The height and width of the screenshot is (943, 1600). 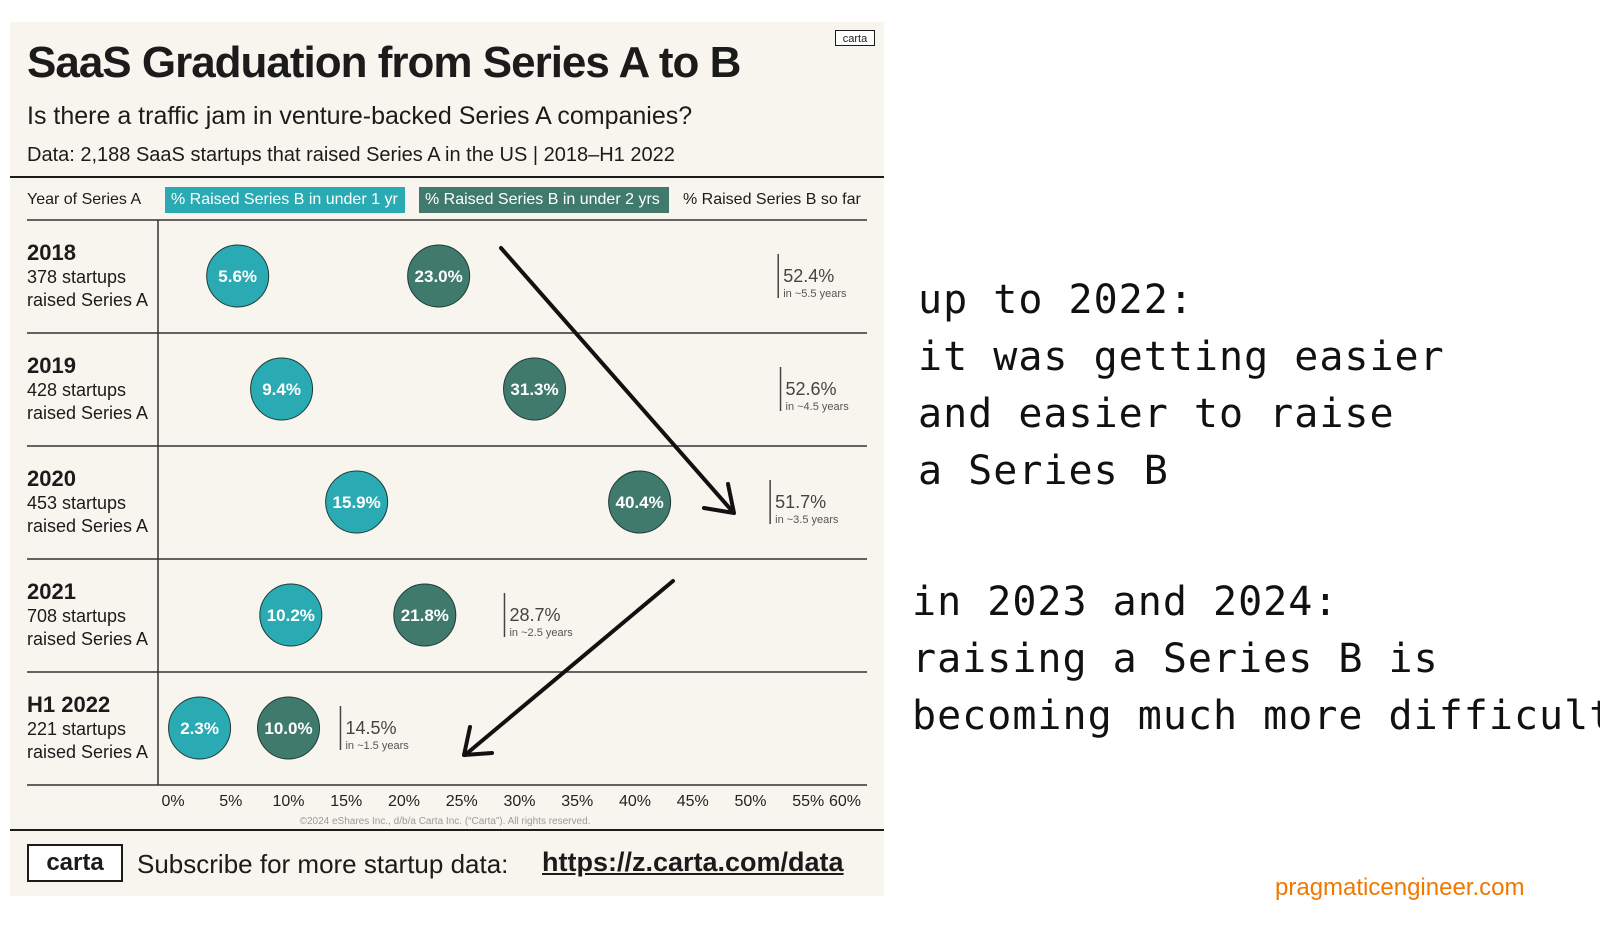 What do you see at coordinates (800, 502) in the screenshot?
I see `so-far-value: 51.7%` at bounding box center [800, 502].